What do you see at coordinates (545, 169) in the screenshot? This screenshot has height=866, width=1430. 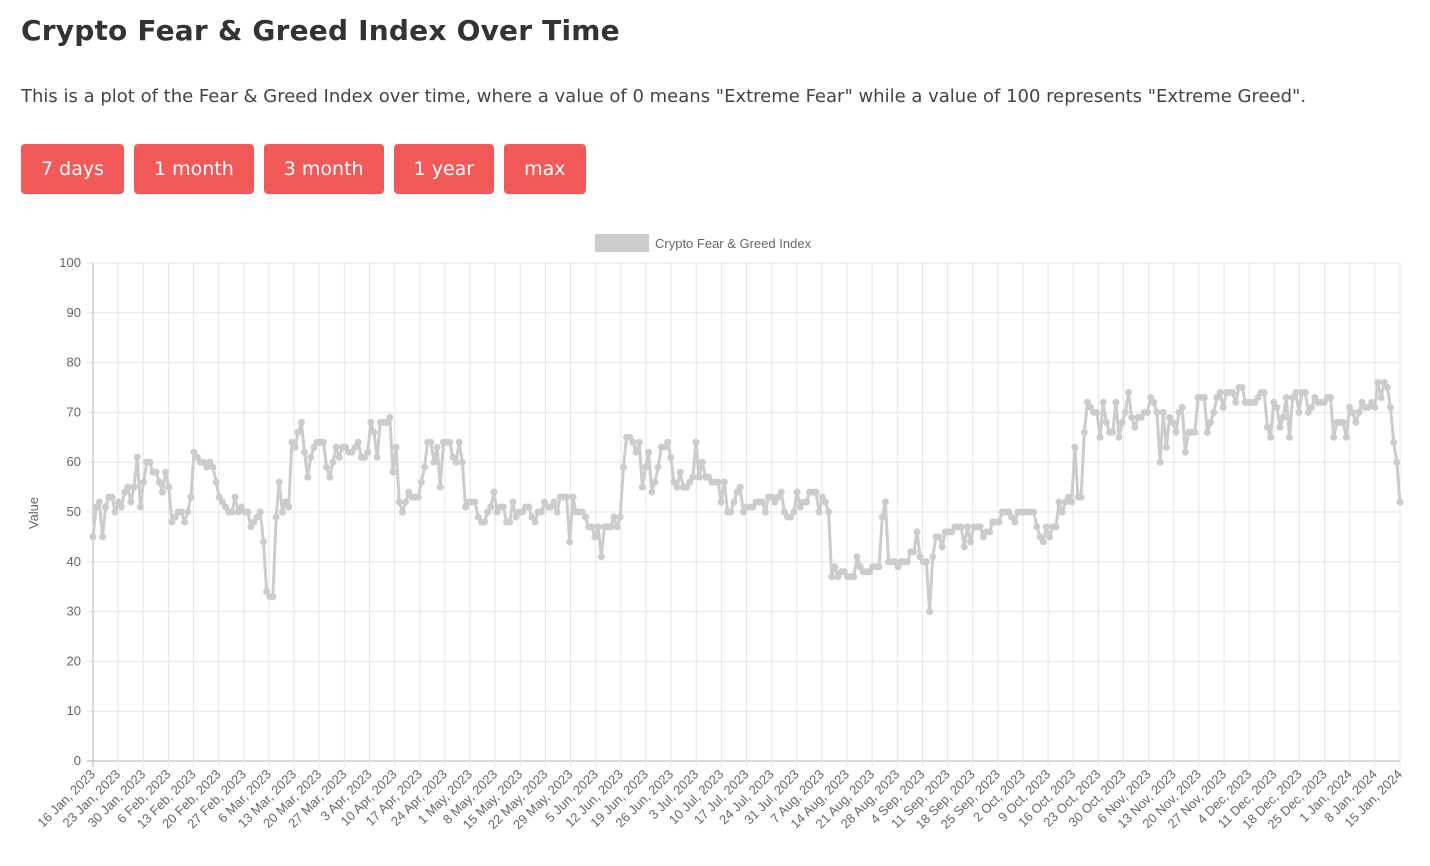 I see `range-max-button: max` at bounding box center [545, 169].